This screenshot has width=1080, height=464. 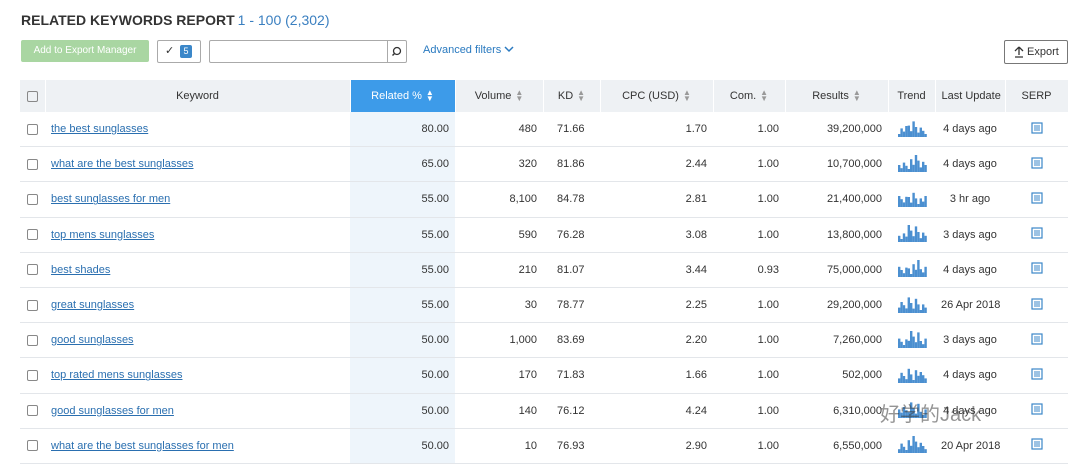 I want to click on column-header: Volume ▲ ▼, so click(x=499, y=96).